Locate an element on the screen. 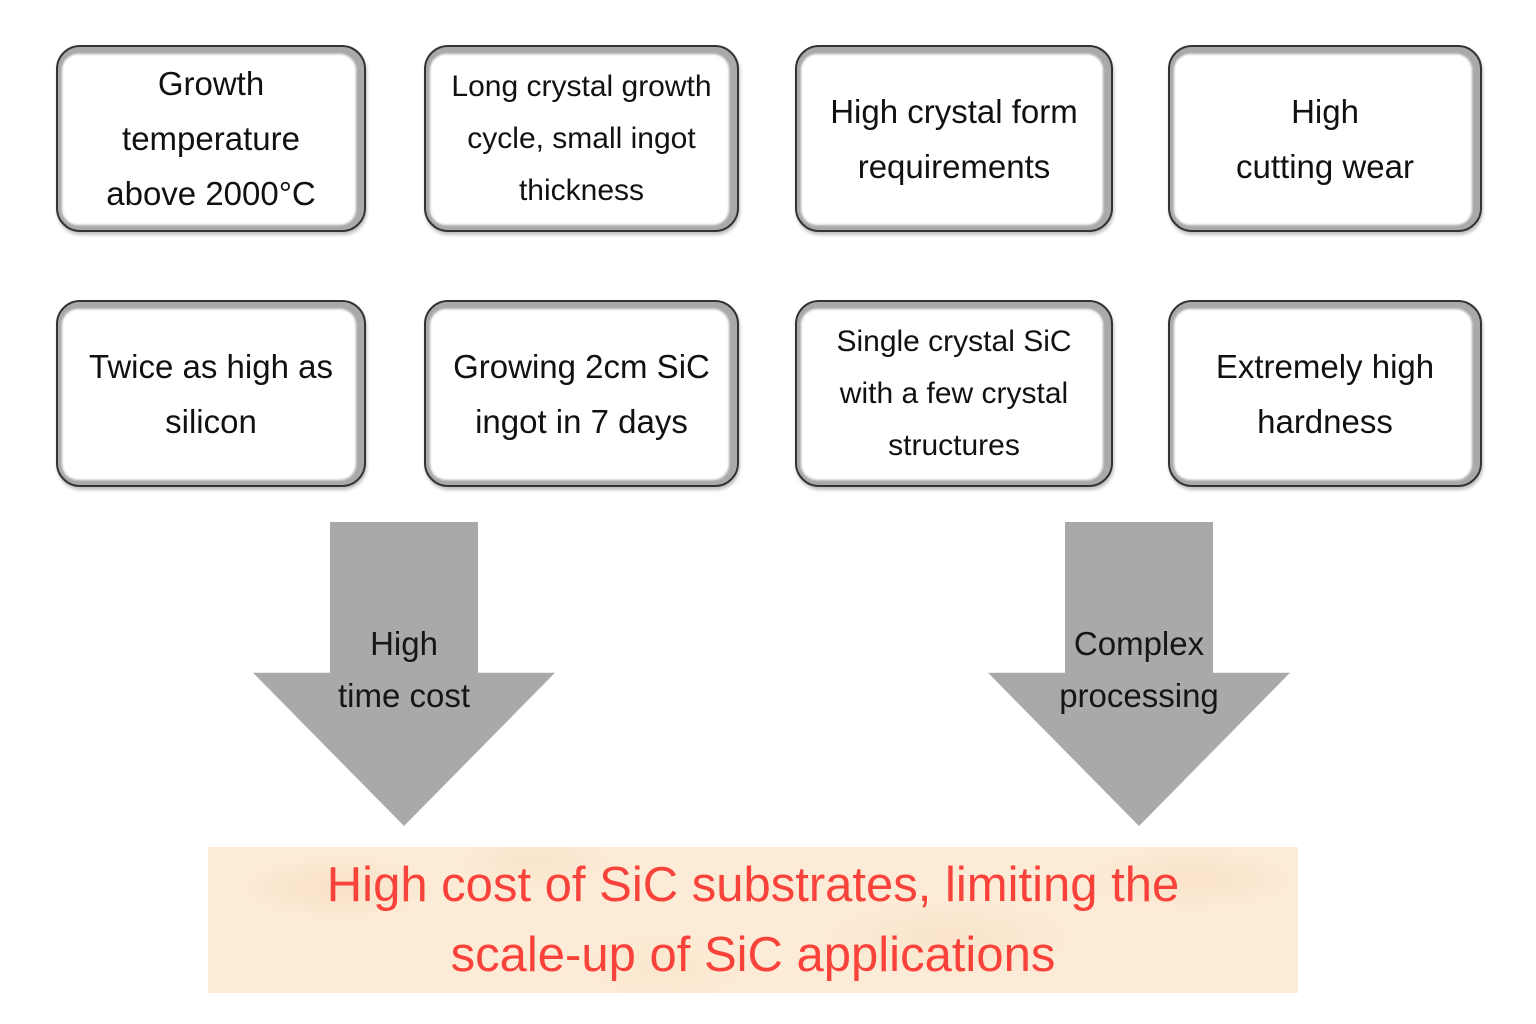 The height and width of the screenshot is (1024, 1536). arrow-high-time-cost-label: High time cost is located at coordinates (404, 669).